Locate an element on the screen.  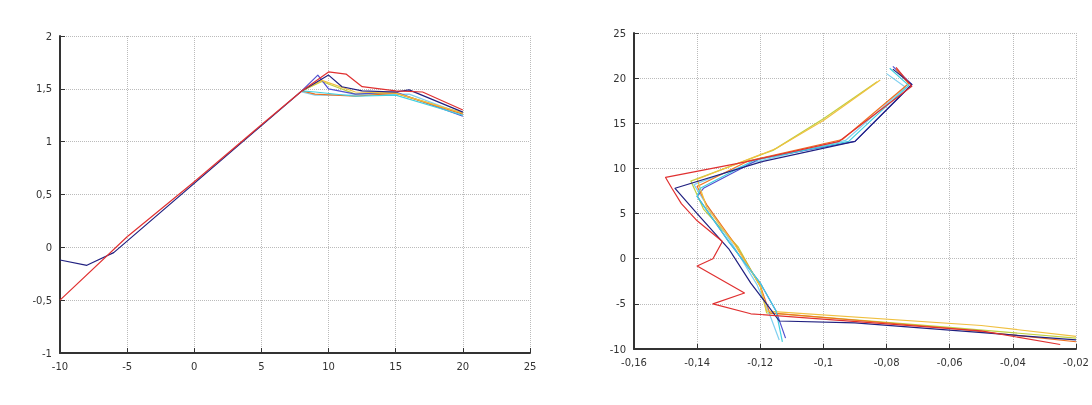
y-tick-label: 0,5 is located at coordinates (44, 194).